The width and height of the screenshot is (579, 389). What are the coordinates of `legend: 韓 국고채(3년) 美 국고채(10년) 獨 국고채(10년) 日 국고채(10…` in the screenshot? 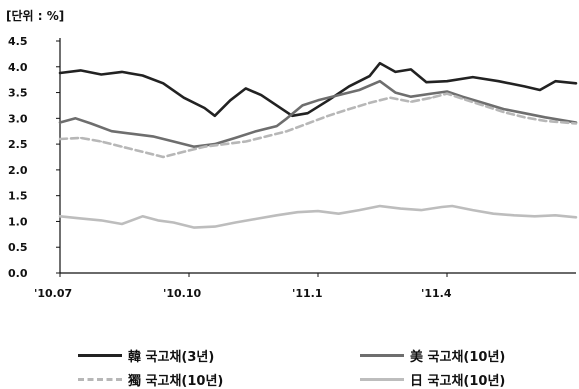 It's located at (289, 364).